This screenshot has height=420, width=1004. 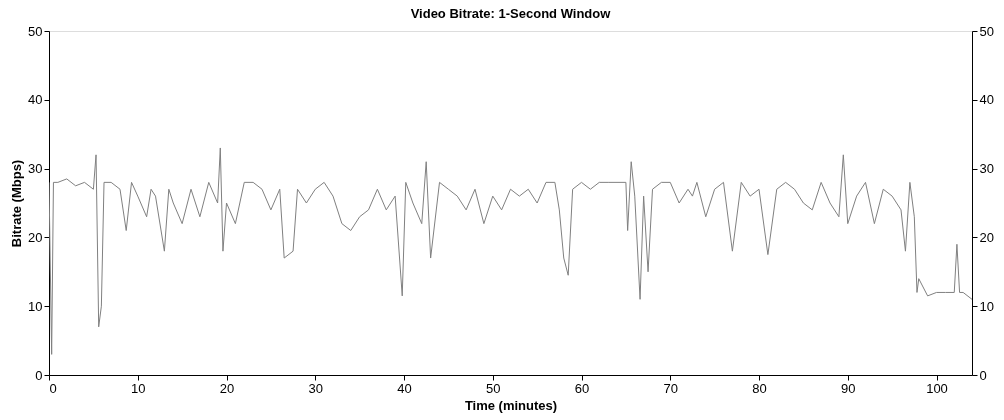 I want to click on y-tick-label: 0, so click(x=39, y=375).